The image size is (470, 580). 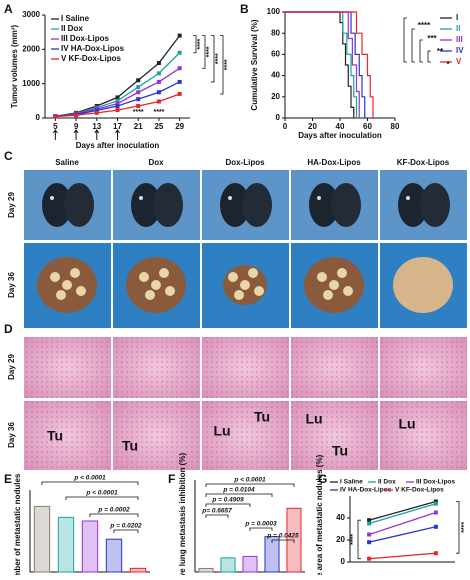 What do you see at coordinates (387, 482) in the screenshot?
I see `legend-label: II Dox` at bounding box center [387, 482].